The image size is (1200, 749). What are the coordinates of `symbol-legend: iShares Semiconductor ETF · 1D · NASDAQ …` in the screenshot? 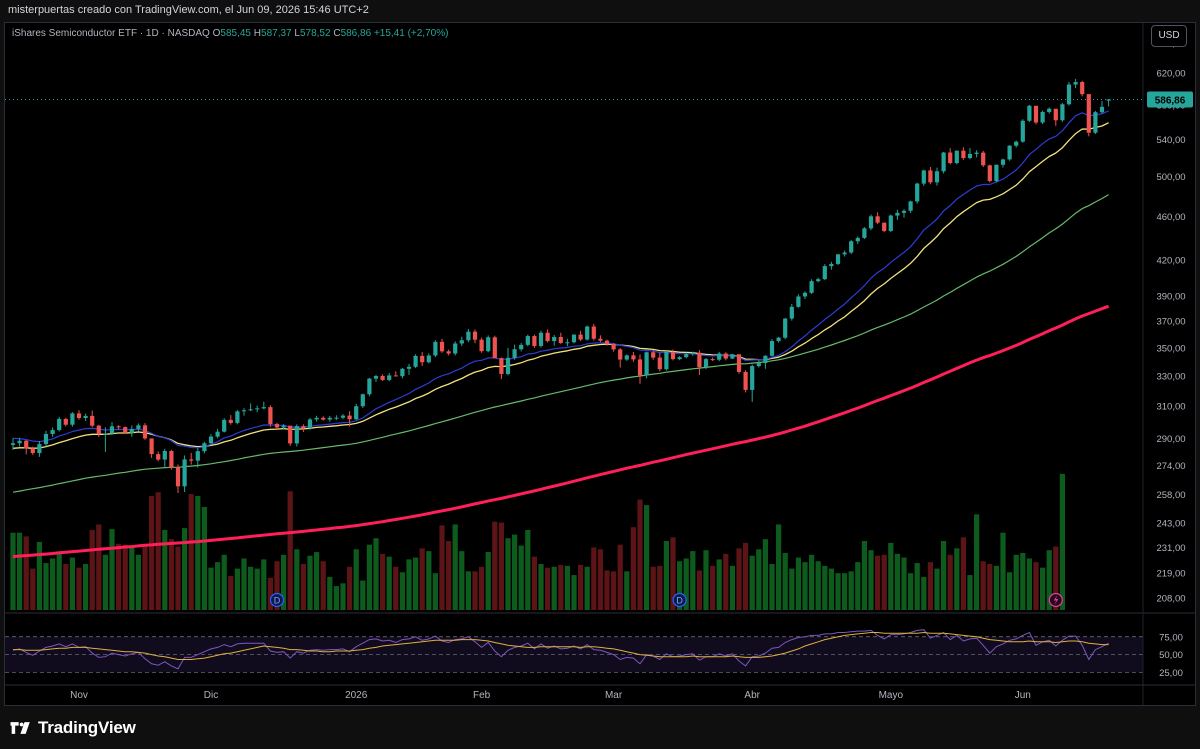 It's located at (230, 33).